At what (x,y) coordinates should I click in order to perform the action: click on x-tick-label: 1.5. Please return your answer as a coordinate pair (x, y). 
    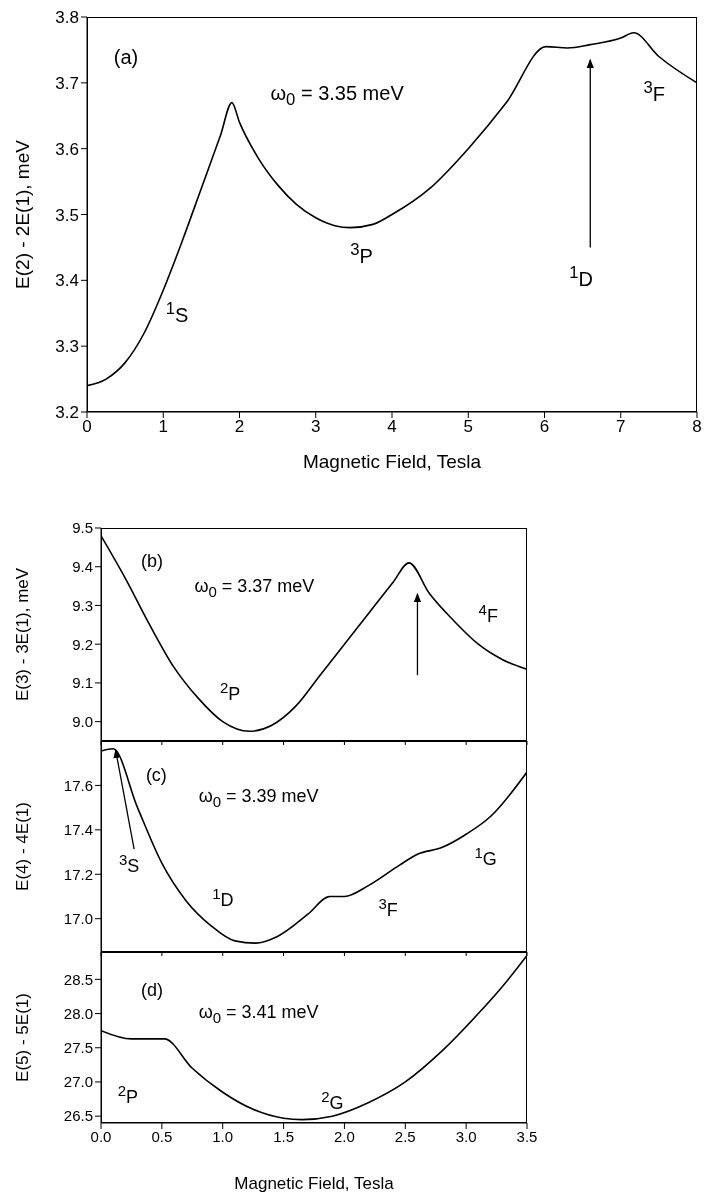
    Looking at the image, I should click on (283, 1136).